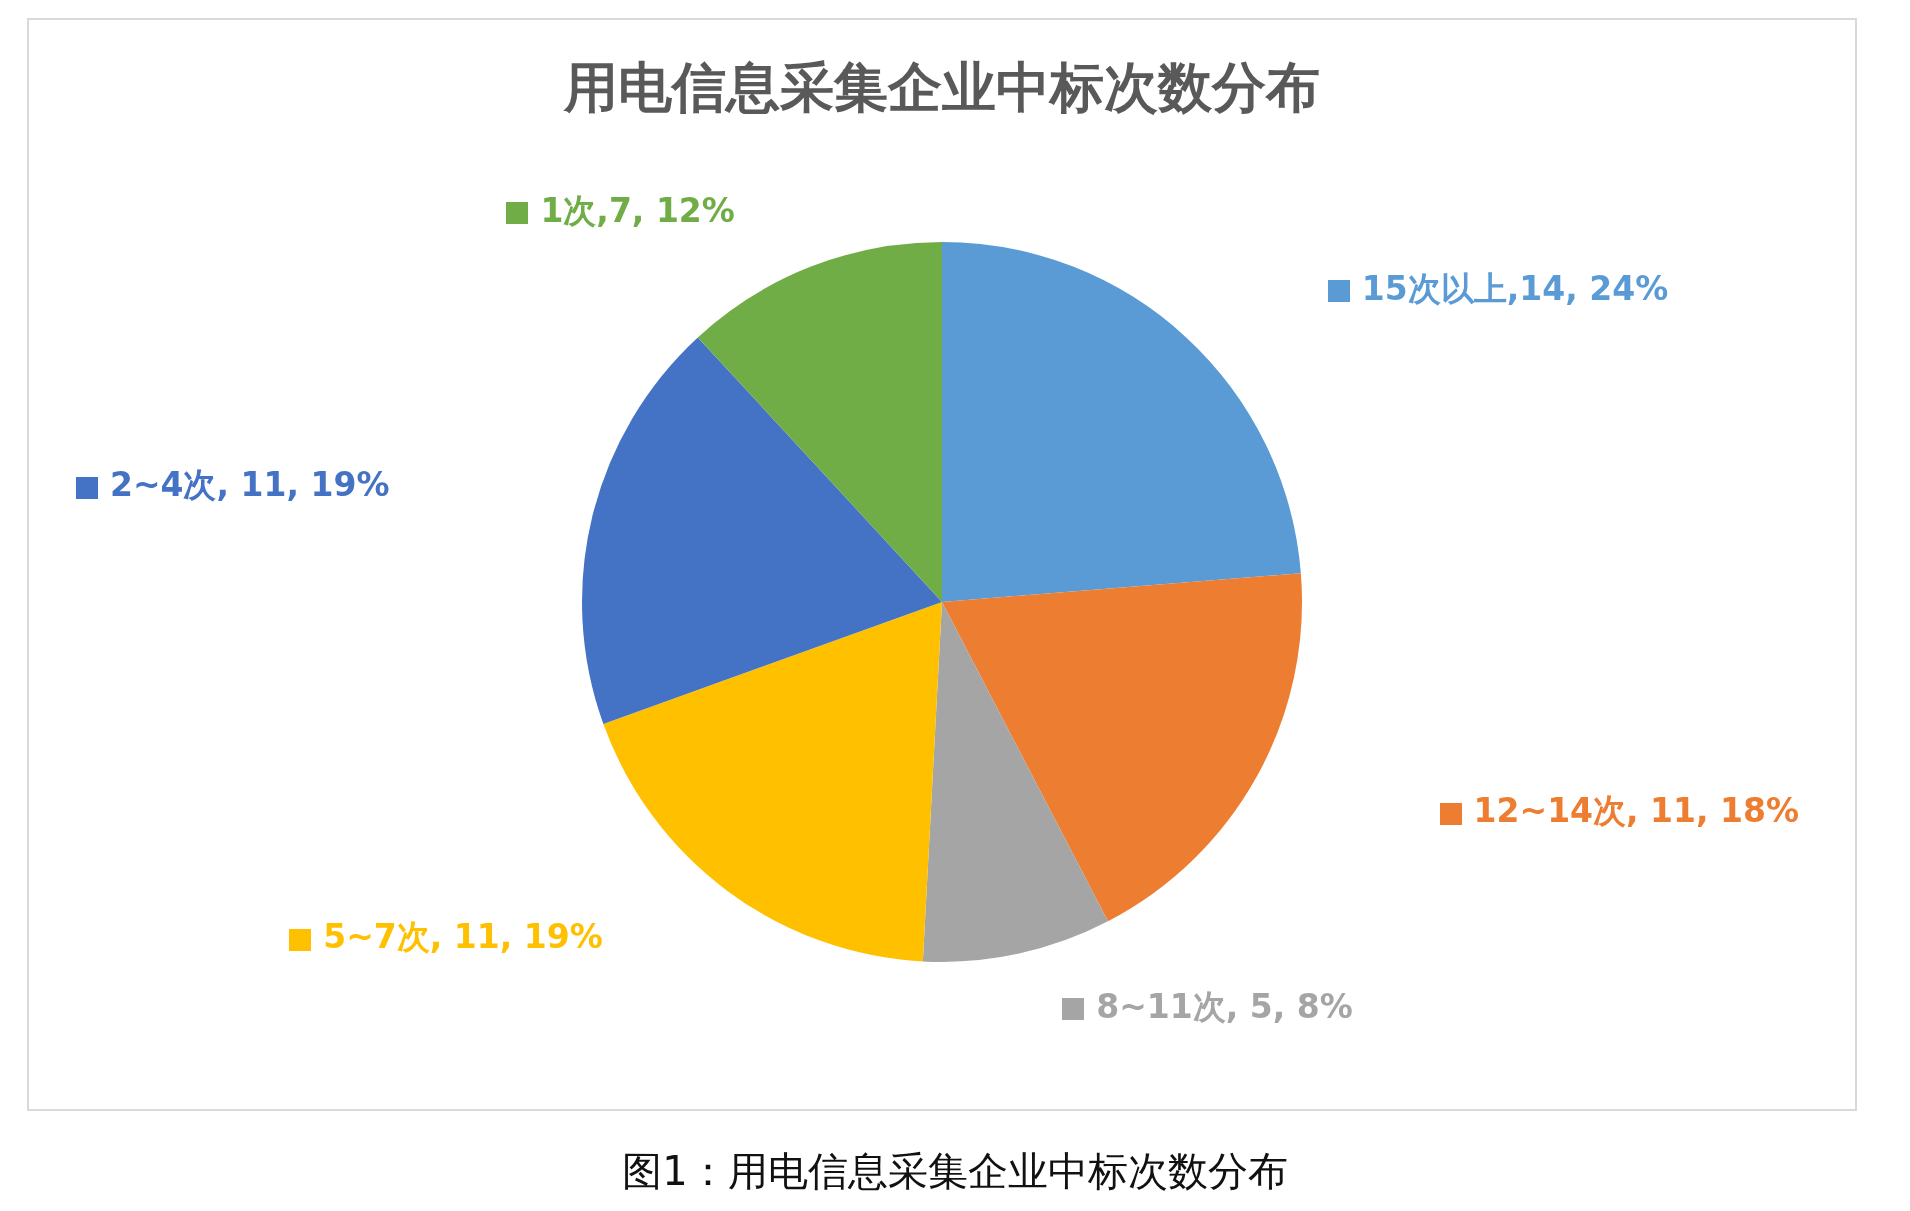 This screenshot has height=1211, width=1910. Describe the element at coordinates (1161, 1006) in the screenshot. I see `legend-label: 8~11次` at that location.